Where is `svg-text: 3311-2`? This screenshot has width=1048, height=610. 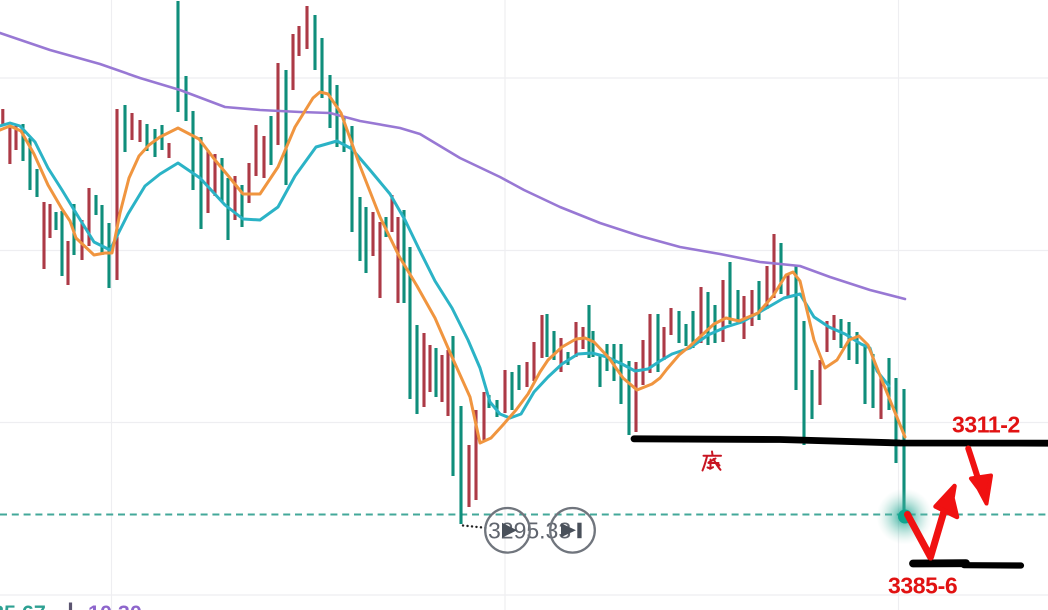
svg-text: 3311-2 is located at coordinates (986, 425).